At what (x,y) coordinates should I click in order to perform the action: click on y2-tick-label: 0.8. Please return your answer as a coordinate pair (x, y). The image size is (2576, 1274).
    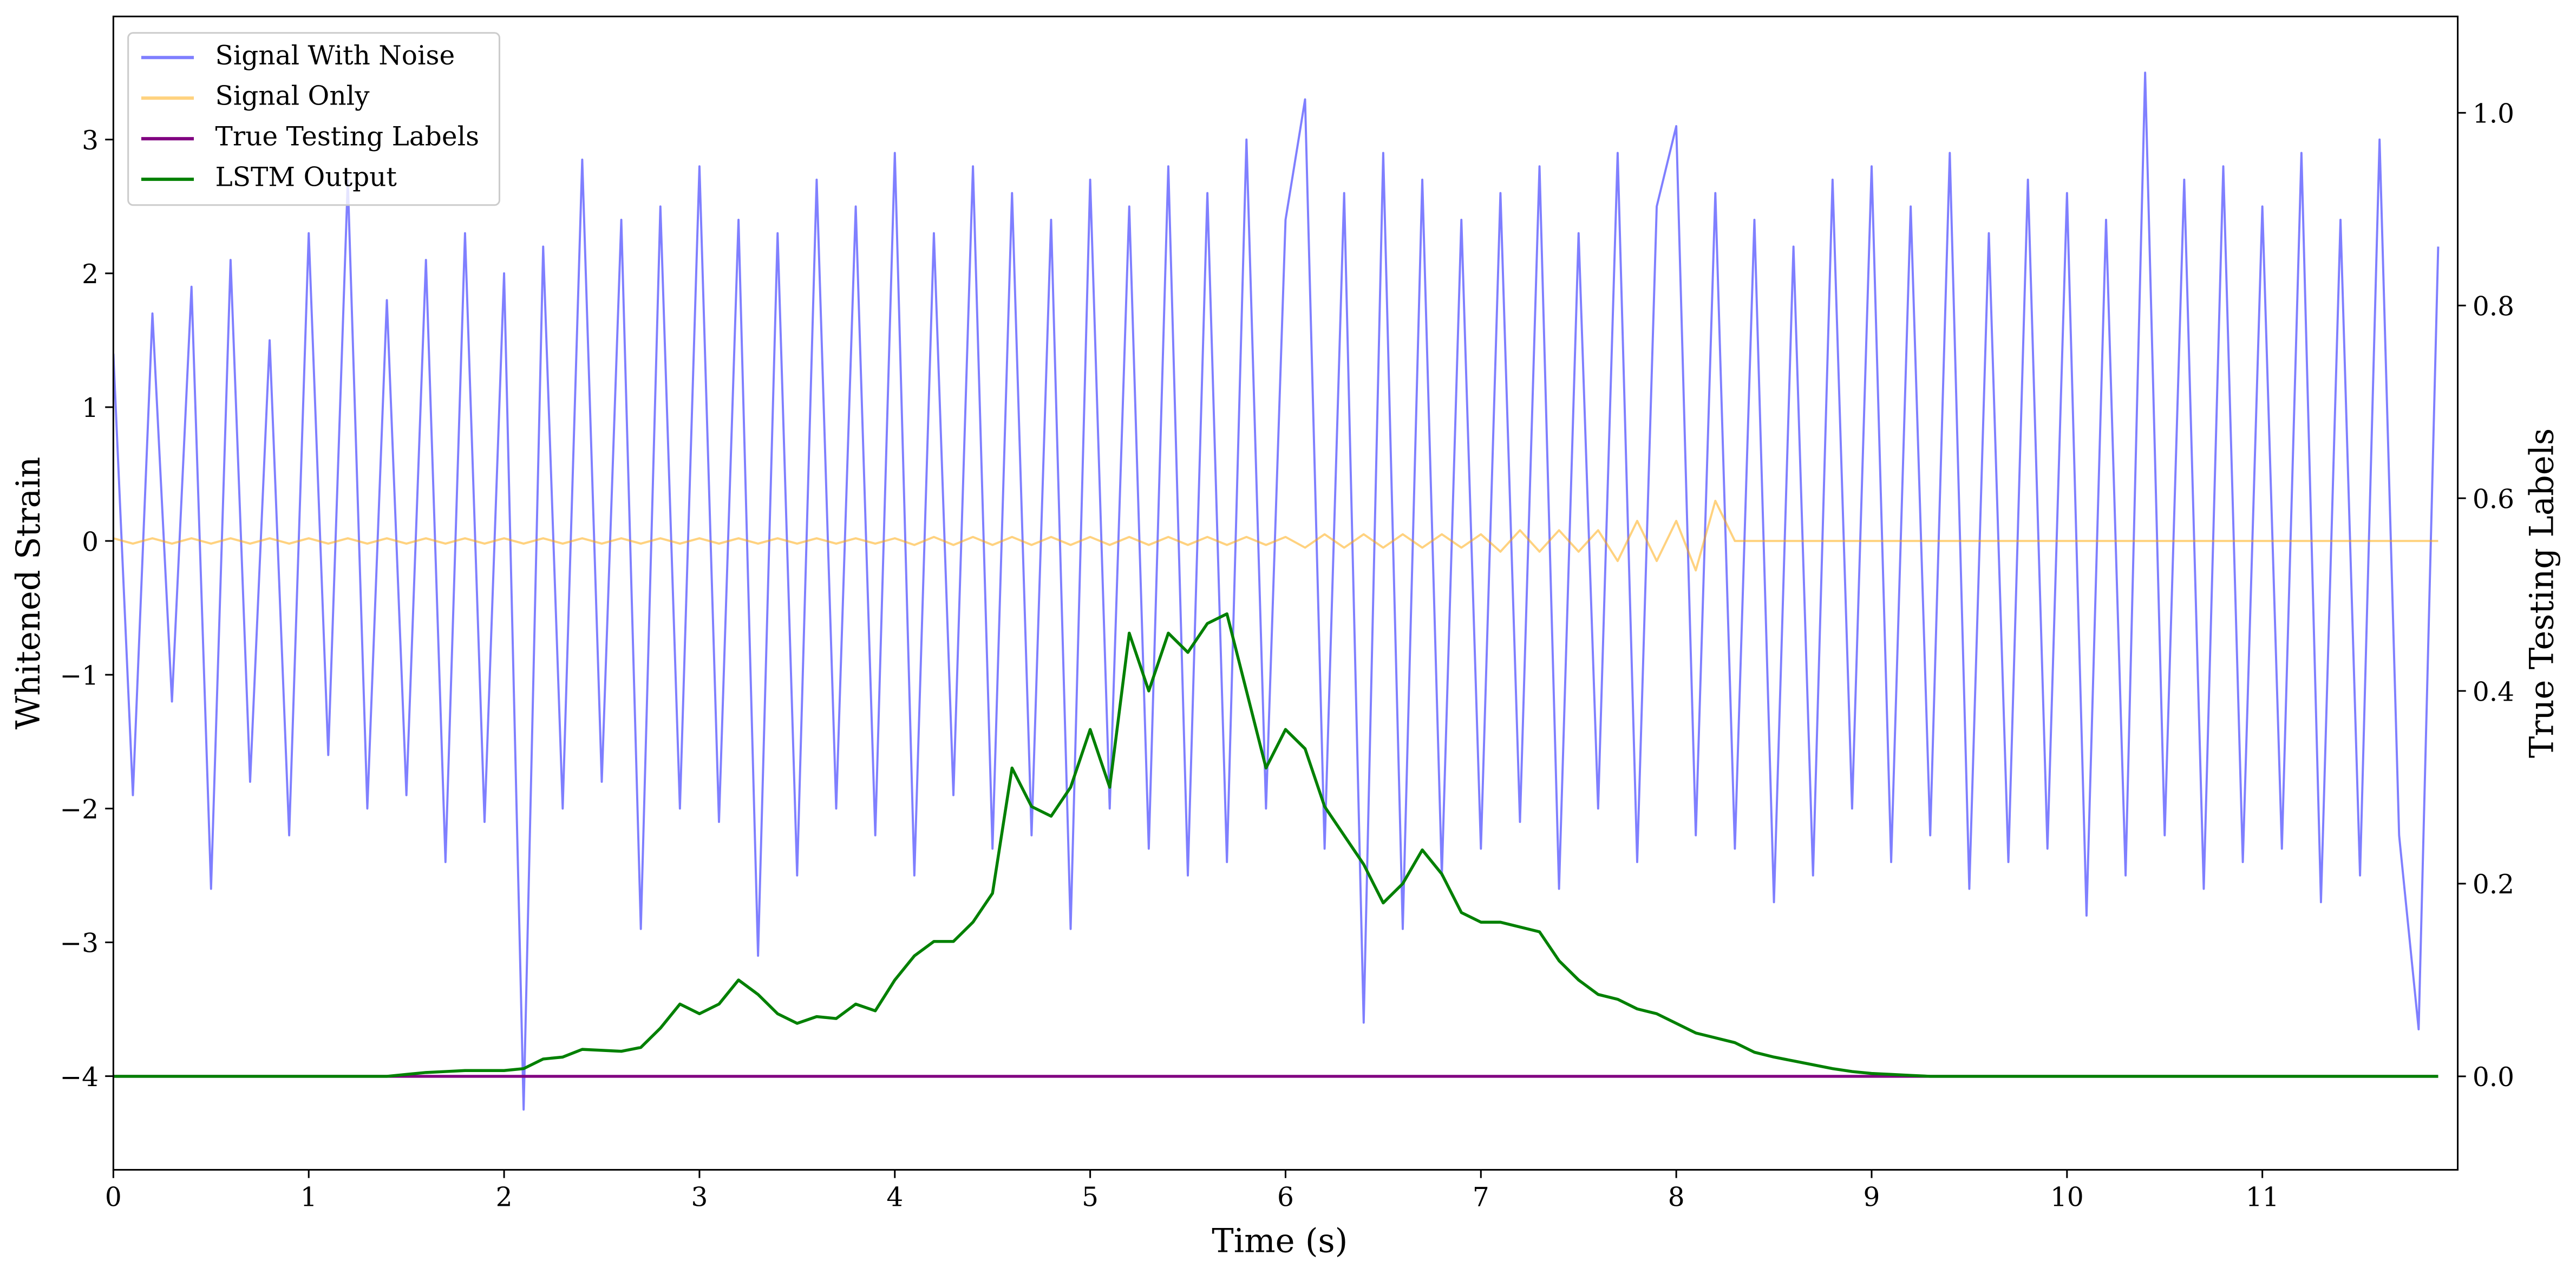
    Looking at the image, I should click on (2493, 306).